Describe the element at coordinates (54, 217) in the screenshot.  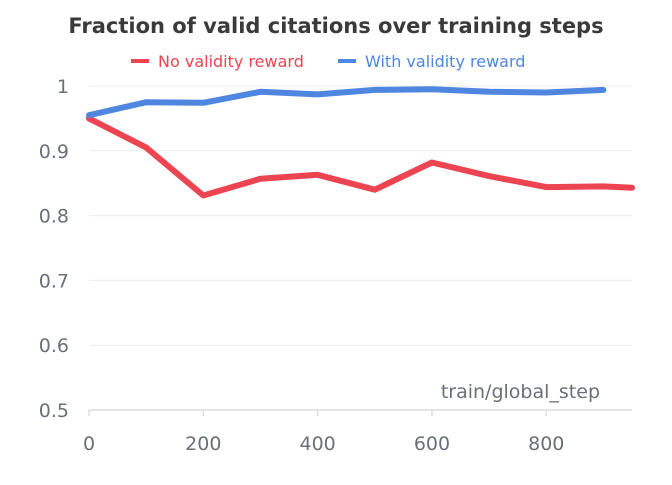
I see `y-tick-label: 0.8` at that location.